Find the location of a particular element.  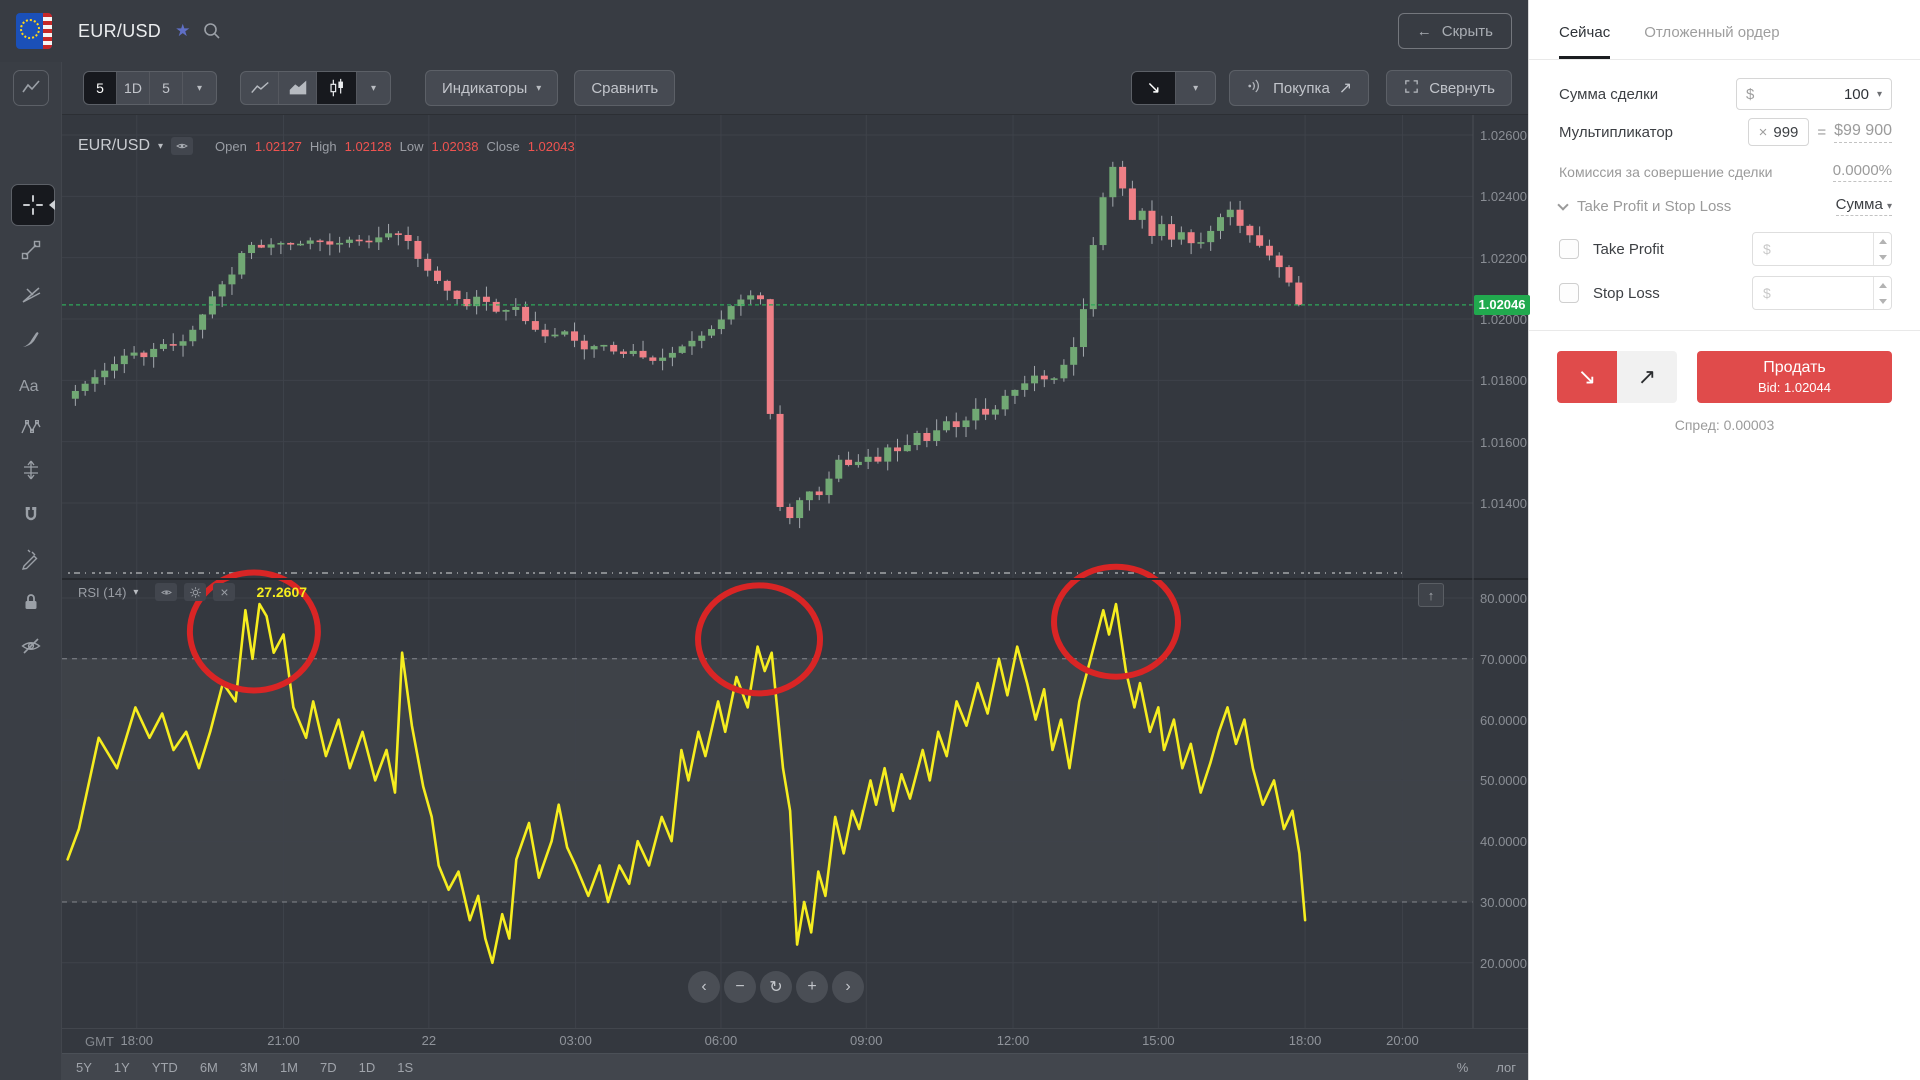

symbol-title: EUR/USD is located at coordinates (120, 30).